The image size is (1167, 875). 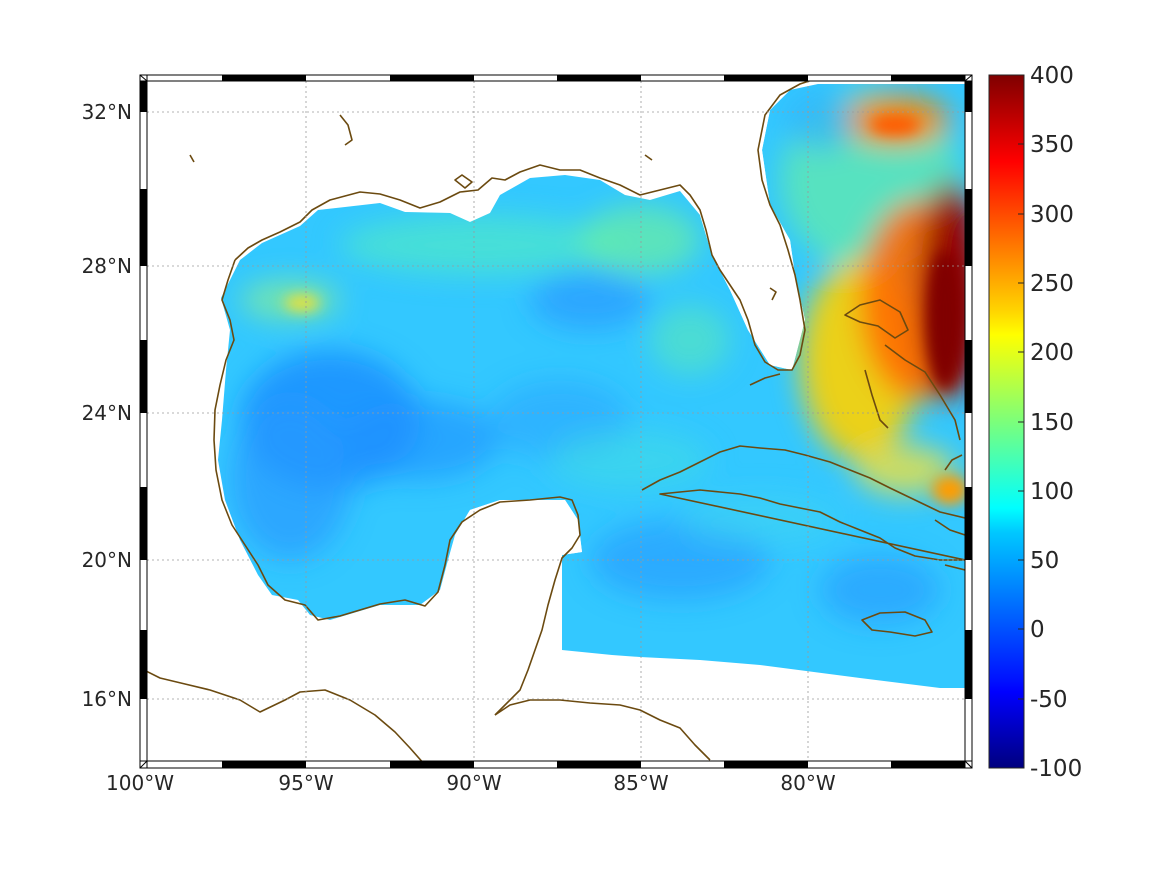 I want to click on lat-label: 28°N, so click(x=107, y=266).